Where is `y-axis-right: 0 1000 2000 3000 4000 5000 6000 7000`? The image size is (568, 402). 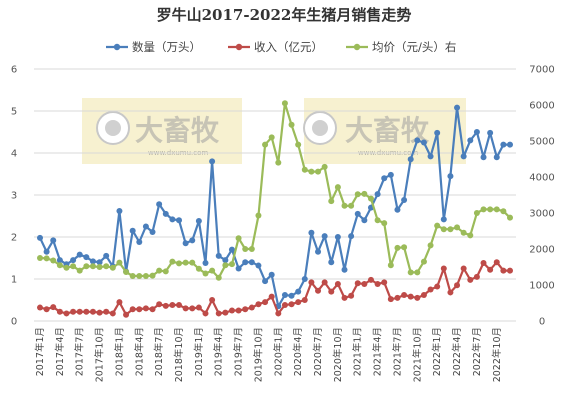
y-axis-right: 0 1000 2000 3000 4000 5000 6000 7000 is located at coordinates (541, 196).